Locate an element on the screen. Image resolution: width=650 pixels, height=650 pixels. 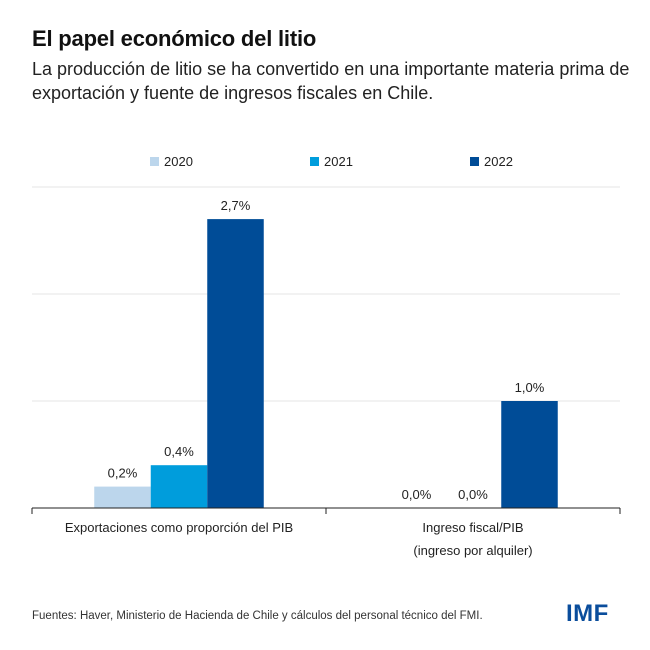
value-label: 1,0% is located at coordinates (530, 387).